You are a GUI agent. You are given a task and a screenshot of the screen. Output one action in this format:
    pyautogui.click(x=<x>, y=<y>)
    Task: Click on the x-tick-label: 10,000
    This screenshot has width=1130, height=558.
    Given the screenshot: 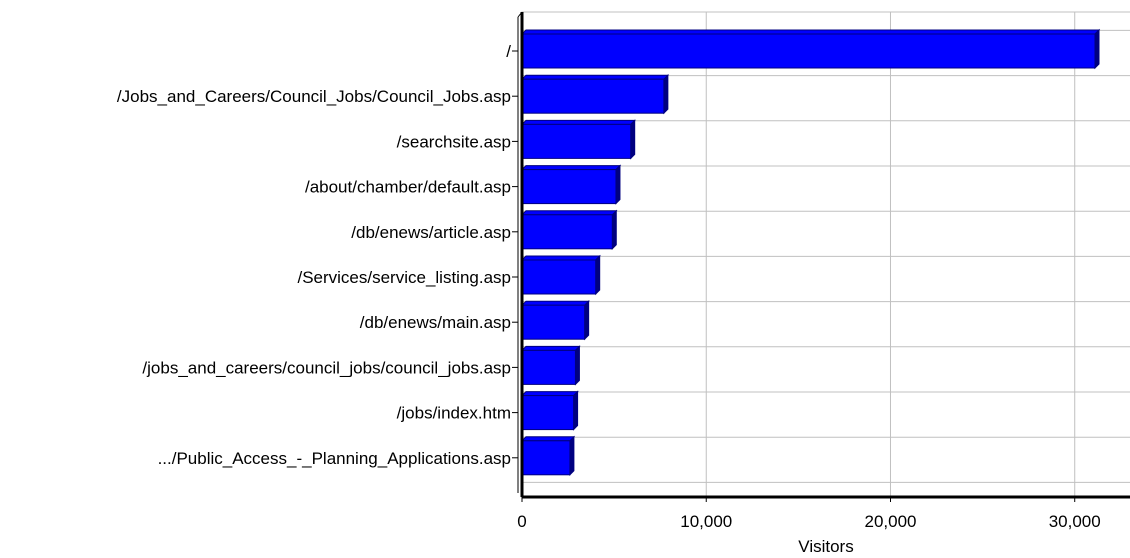 What is the action you would take?
    pyautogui.click(x=706, y=521)
    